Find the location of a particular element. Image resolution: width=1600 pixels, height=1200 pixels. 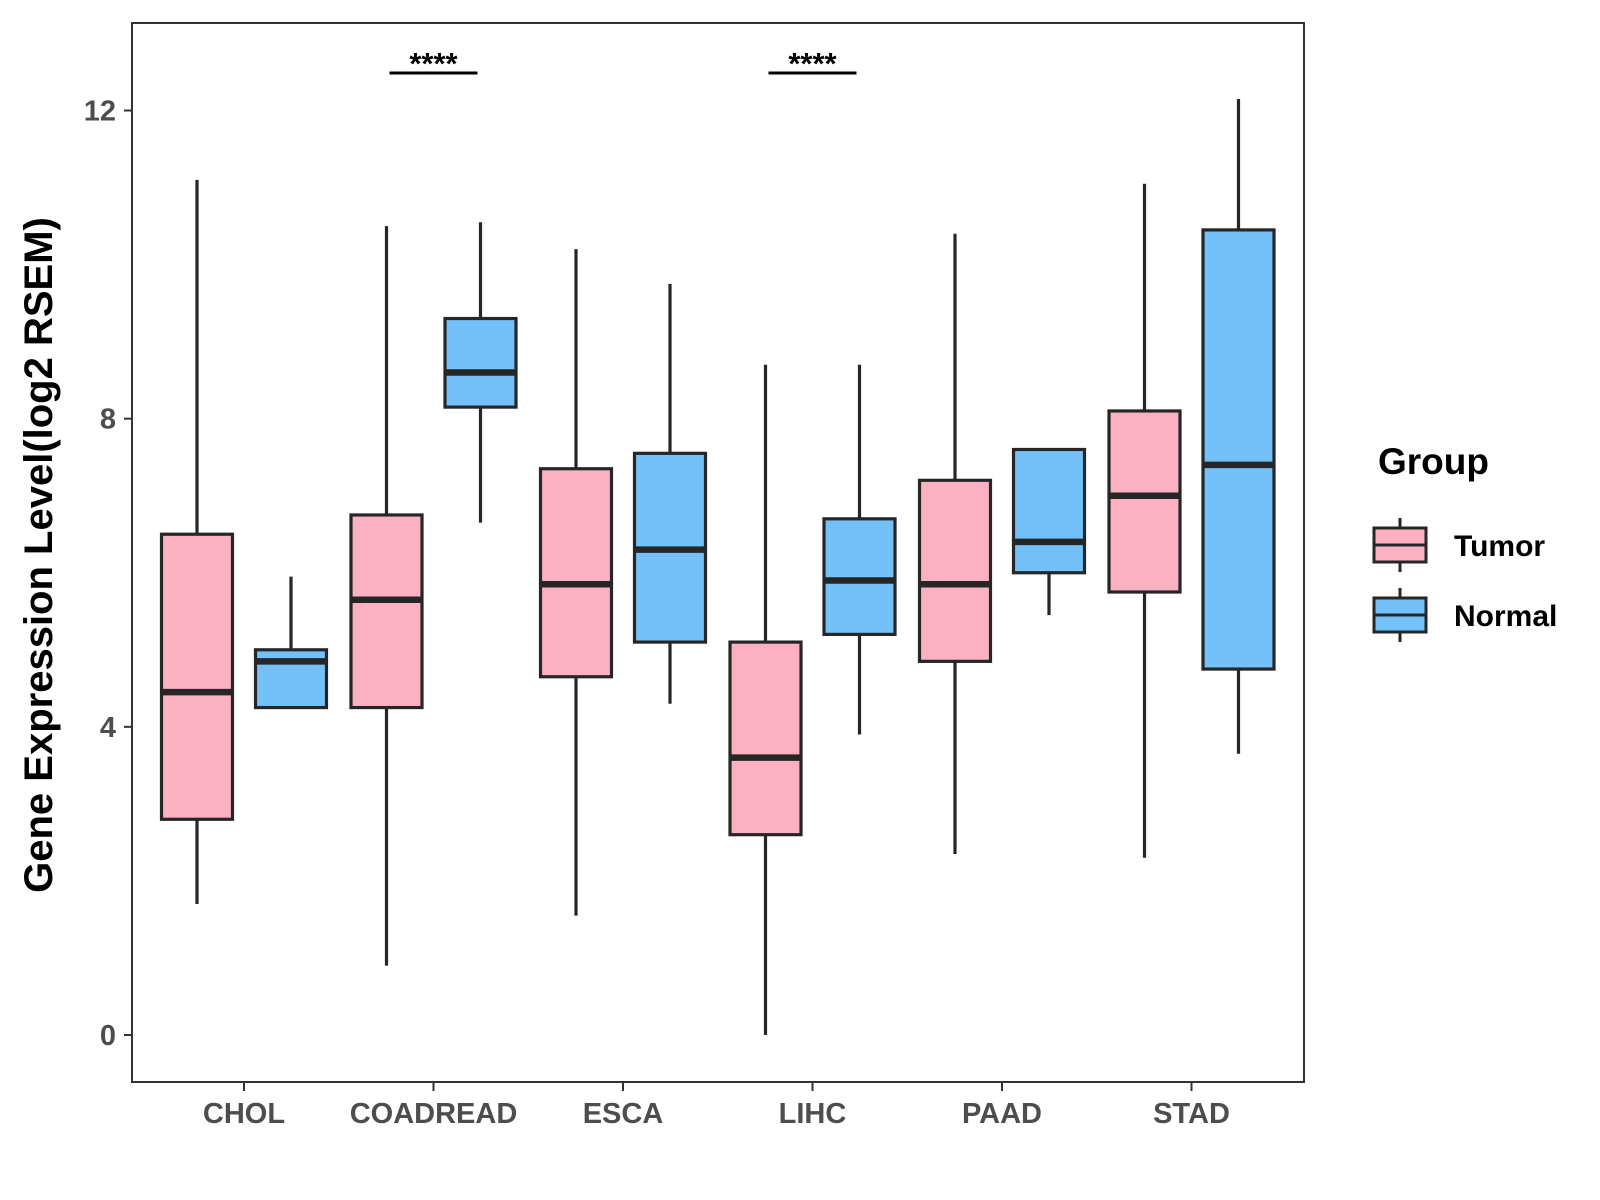

box-lihc-tumor is located at coordinates (765, 699).